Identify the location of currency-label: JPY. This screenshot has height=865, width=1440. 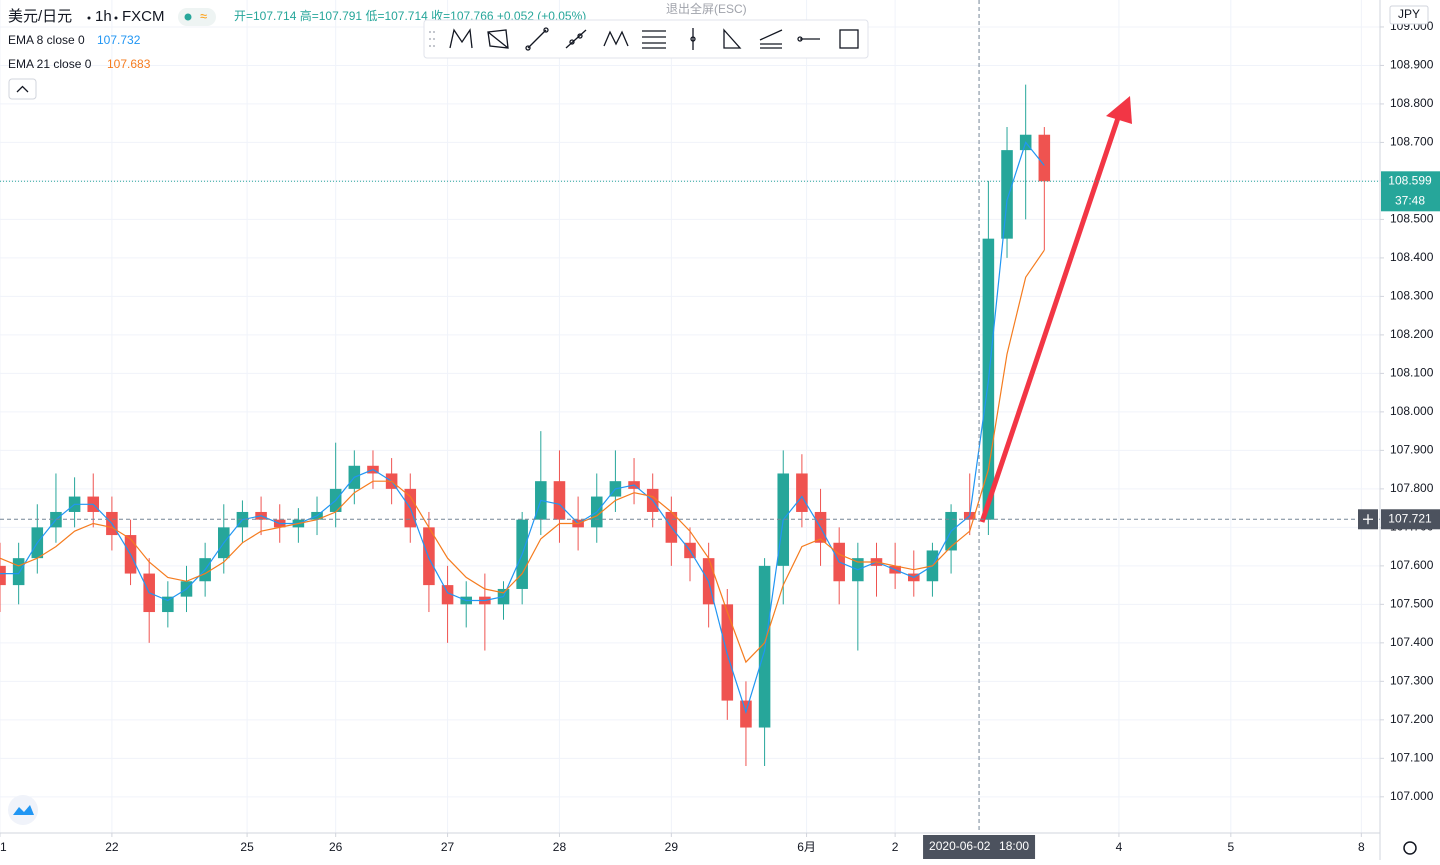
(1409, 14).